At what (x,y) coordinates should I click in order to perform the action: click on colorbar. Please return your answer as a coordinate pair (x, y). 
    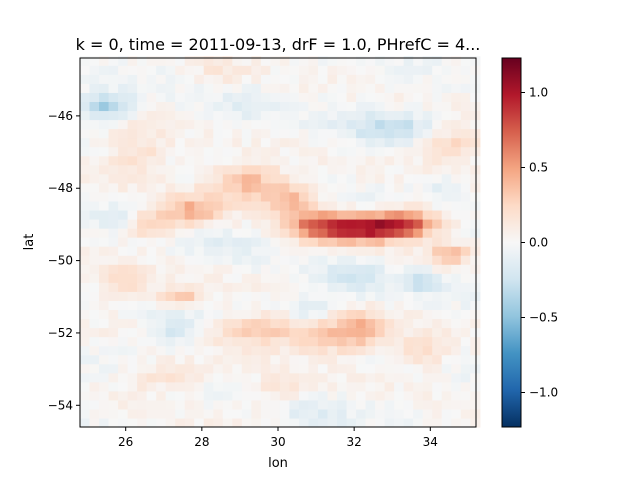
    Looking at the image, I should click on (511, 242).